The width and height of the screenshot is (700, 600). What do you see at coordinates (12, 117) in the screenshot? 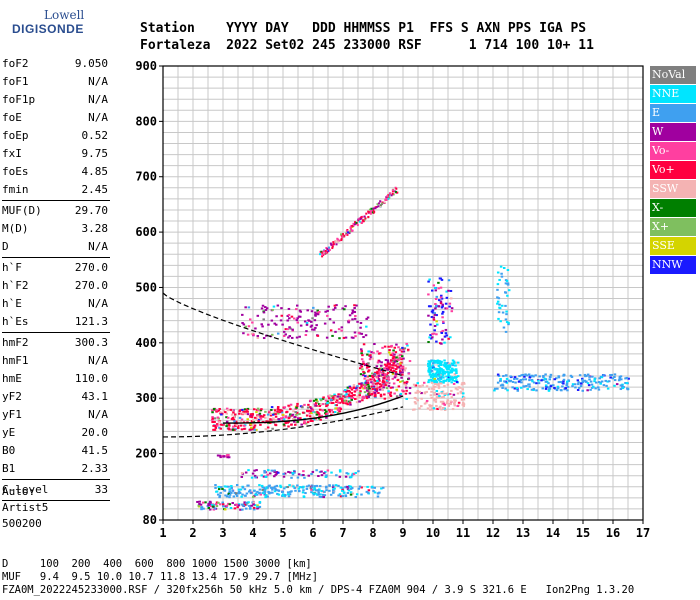
I see `param-name: foE` at bounding box center [12, 117].